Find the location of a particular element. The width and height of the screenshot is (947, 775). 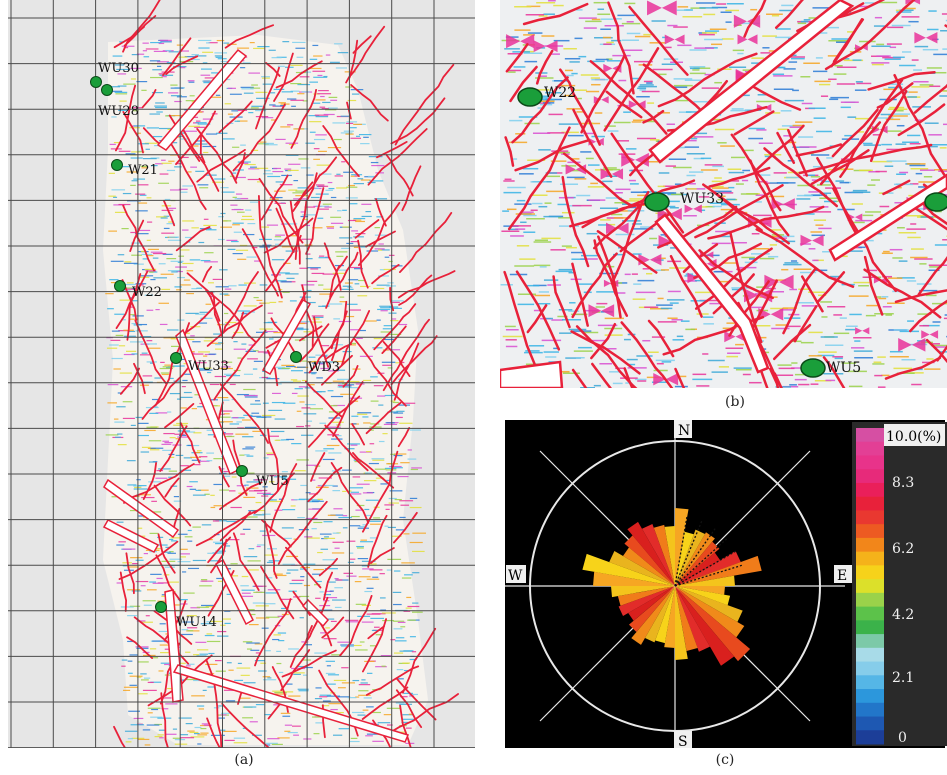

well-wu5: WU5 is located at coordinates (262, 477).